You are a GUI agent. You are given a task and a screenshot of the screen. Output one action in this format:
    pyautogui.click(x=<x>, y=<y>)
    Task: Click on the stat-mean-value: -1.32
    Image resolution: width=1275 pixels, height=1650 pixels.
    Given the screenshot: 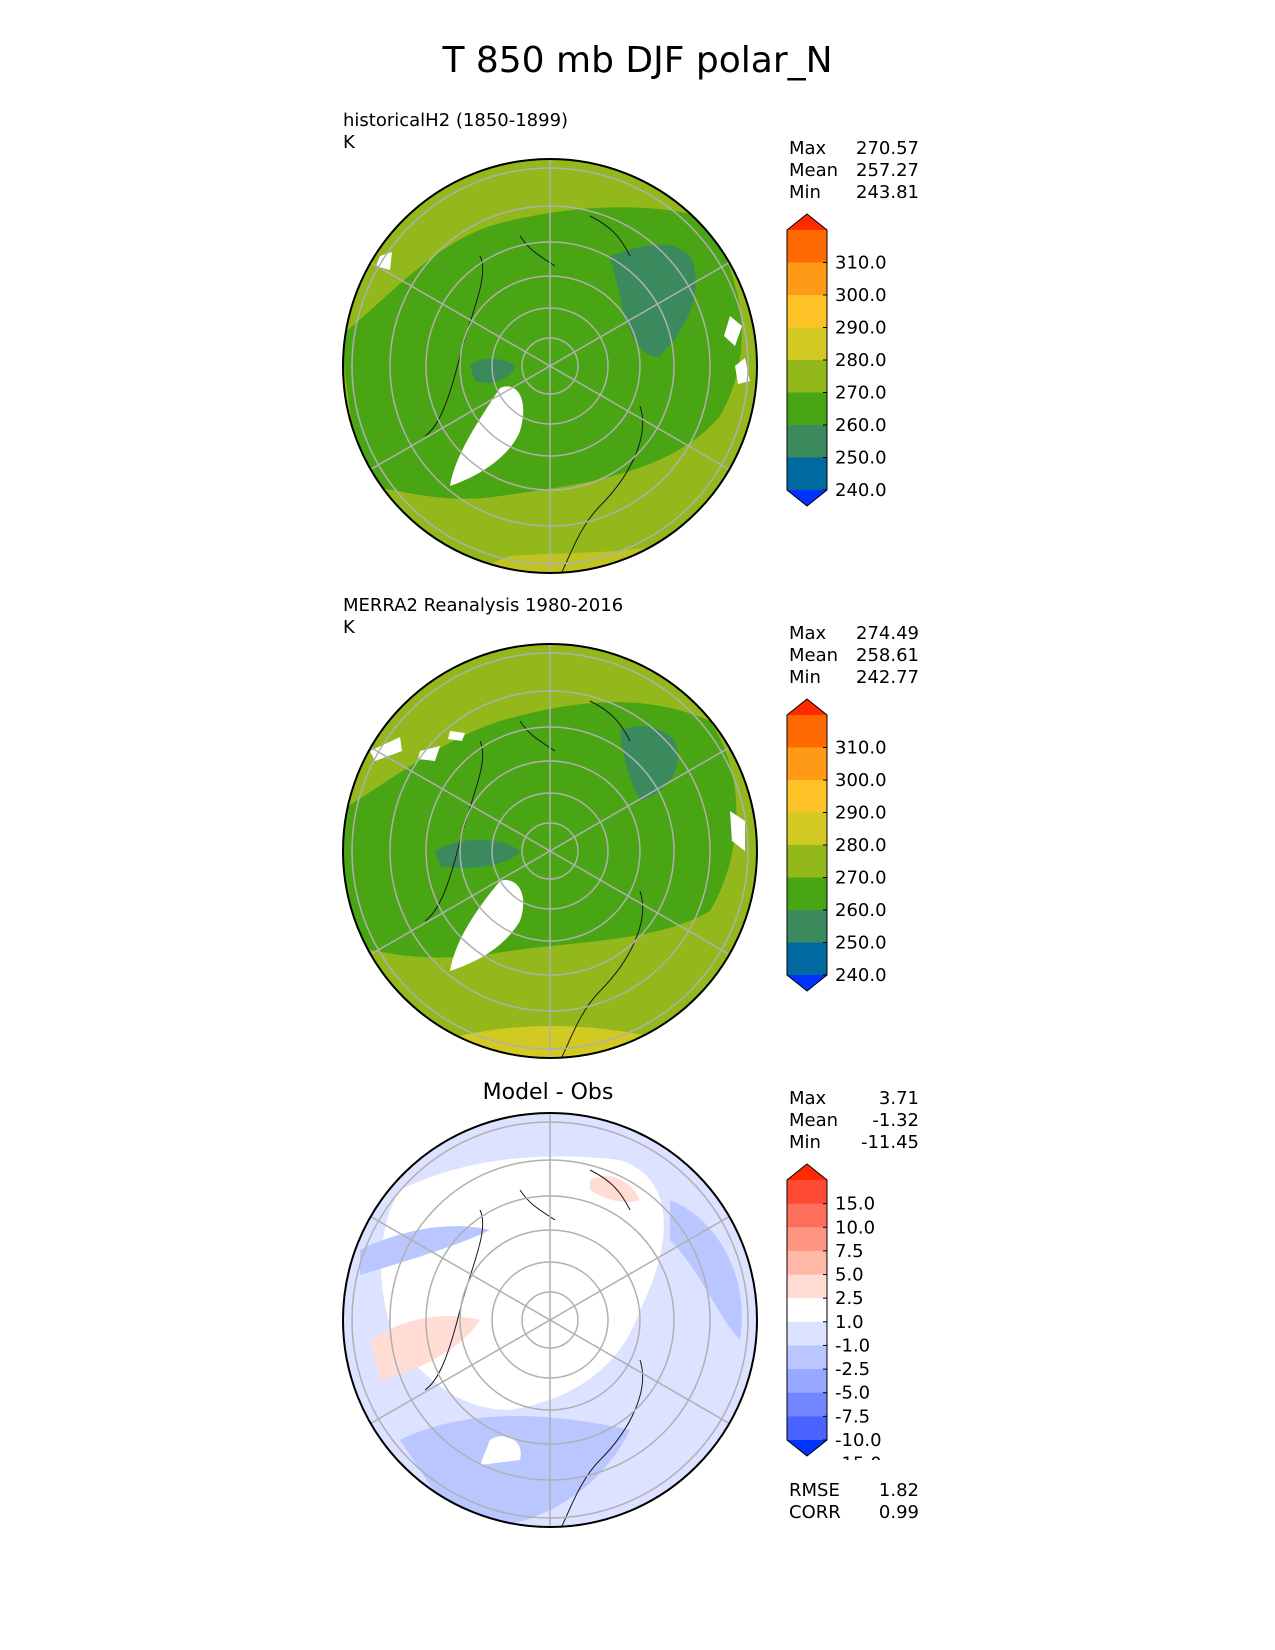 What is the action you would take?
    pyautogui.click(x=895, y=1120)
    